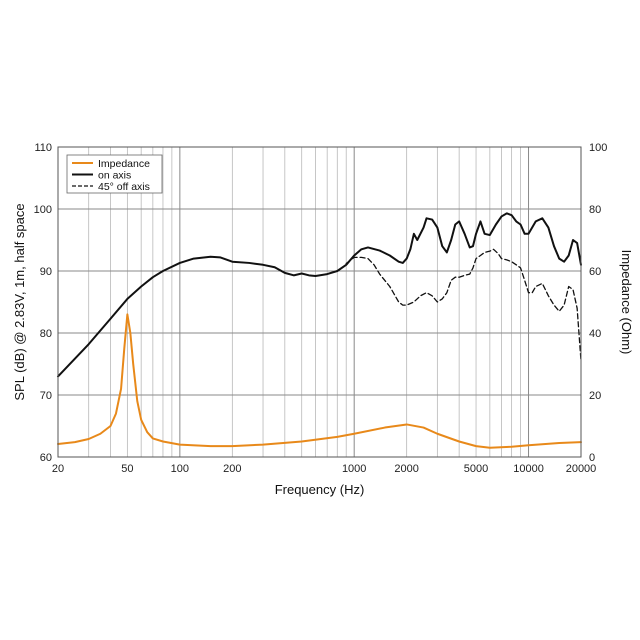  Describe the element at coordinates (124, 164) in the screenshot. I see `legend-label-impedance: Impedance` at that location.